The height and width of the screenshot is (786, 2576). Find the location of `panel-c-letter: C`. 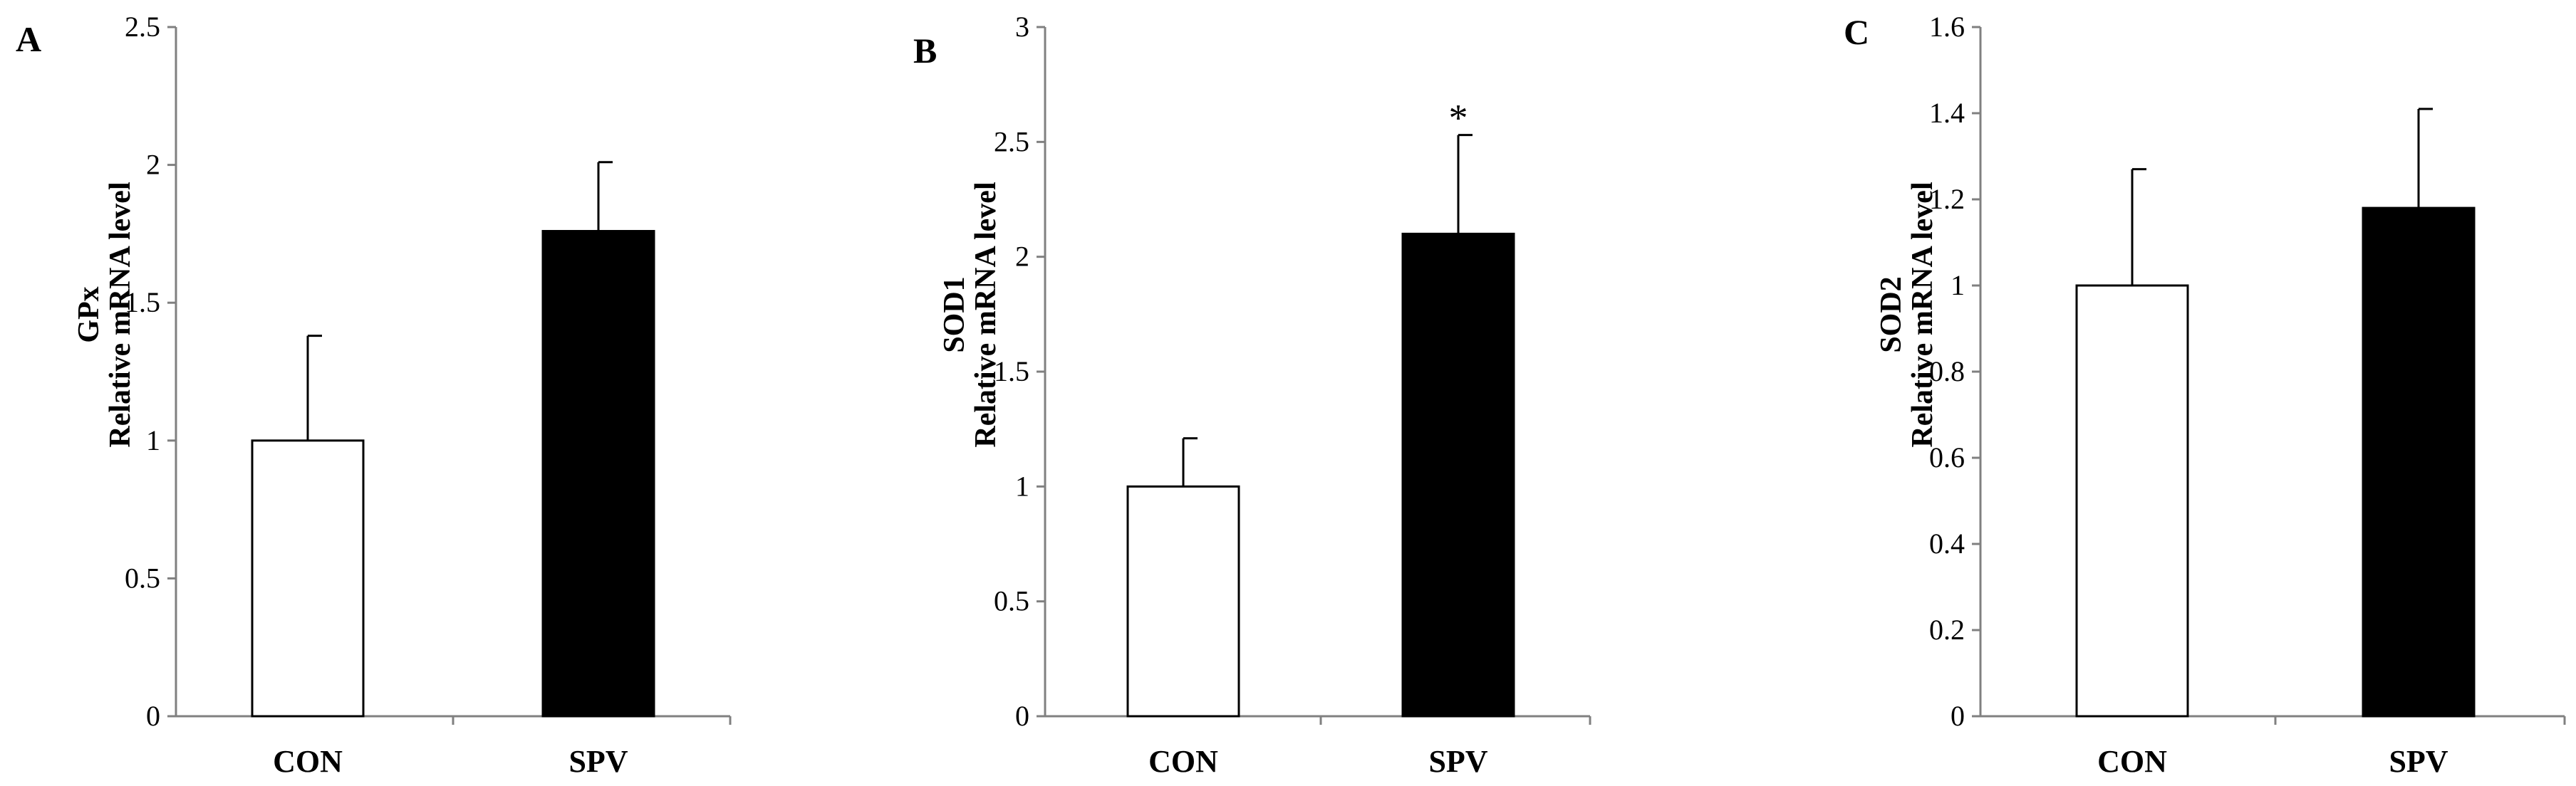

panel-c-letter: C is located at coordinates (1856, 32).